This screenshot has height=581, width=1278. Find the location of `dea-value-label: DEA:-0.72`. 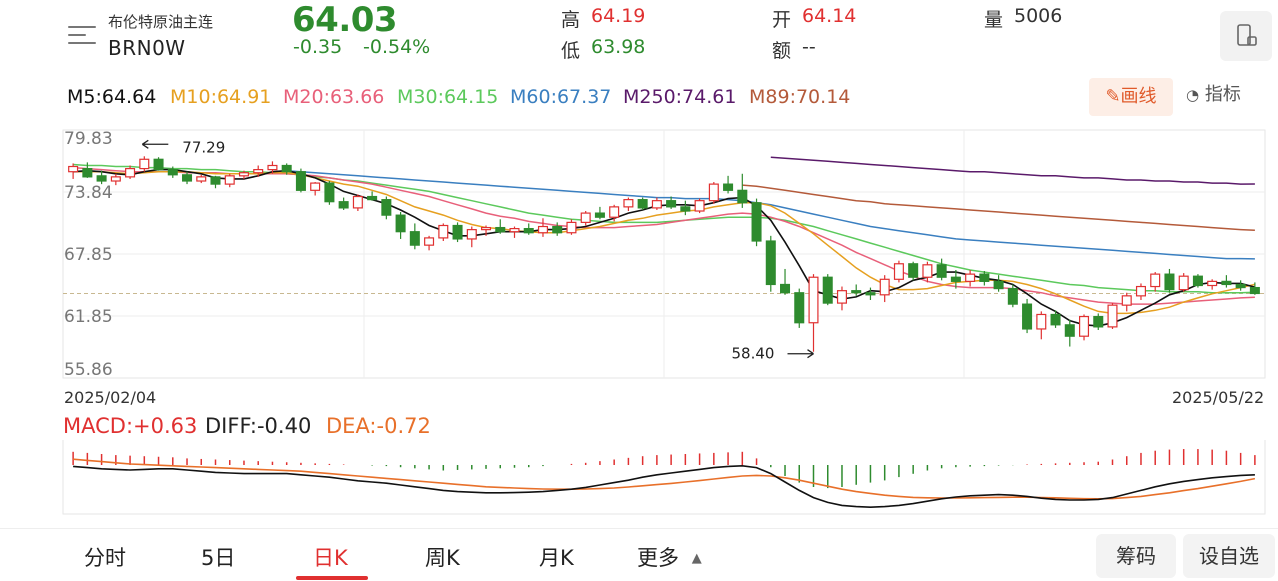

dea-value-label: DEA:-0.72 is located at coordinates (378, 426).